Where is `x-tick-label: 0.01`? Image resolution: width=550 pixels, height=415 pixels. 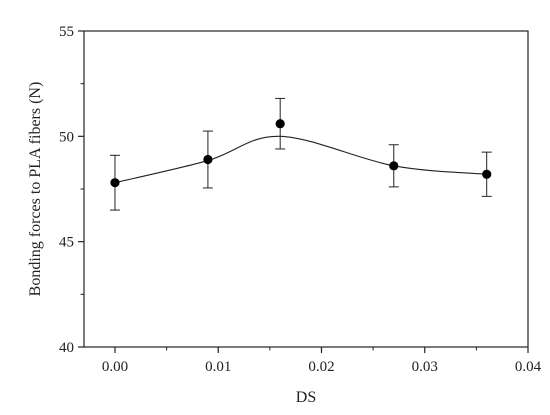 x-tick-label: 0.01 is located at coordinates (218, 367).